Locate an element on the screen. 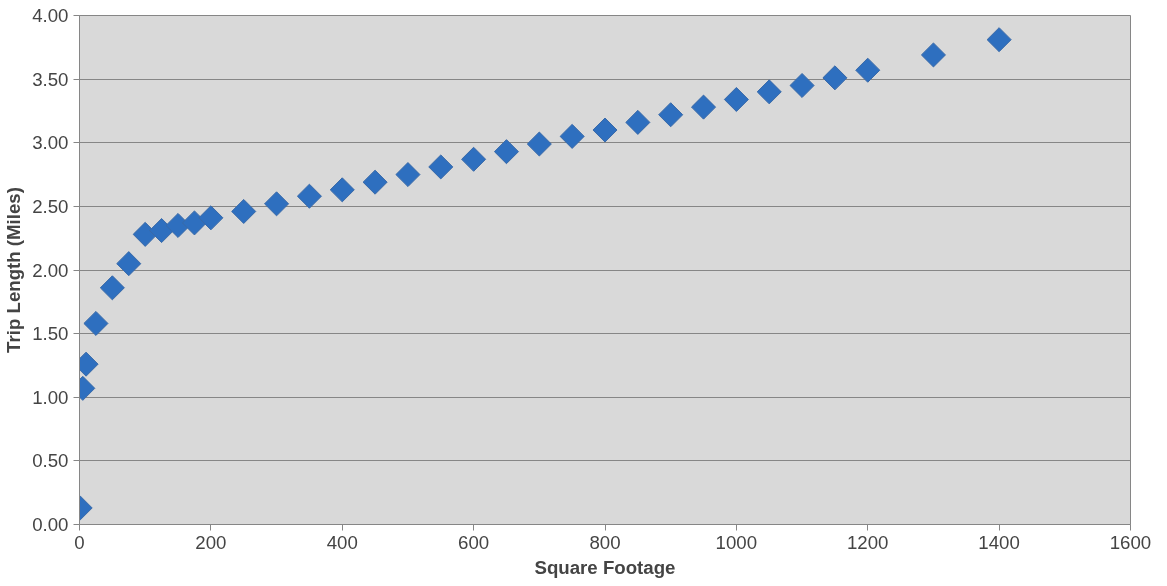  y-tick-label: 0.00 is located at coordinates (50, 524).